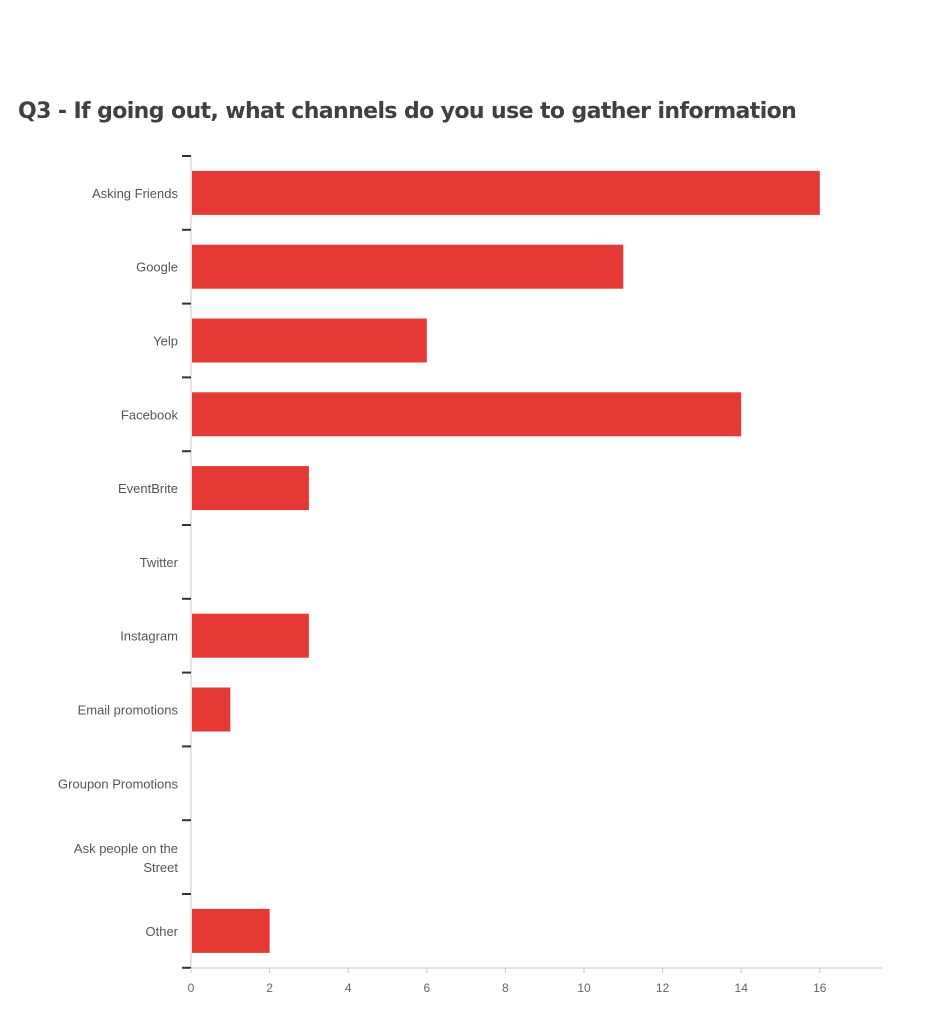  I want to click on x-tick-label: 2, so click(269, 988).